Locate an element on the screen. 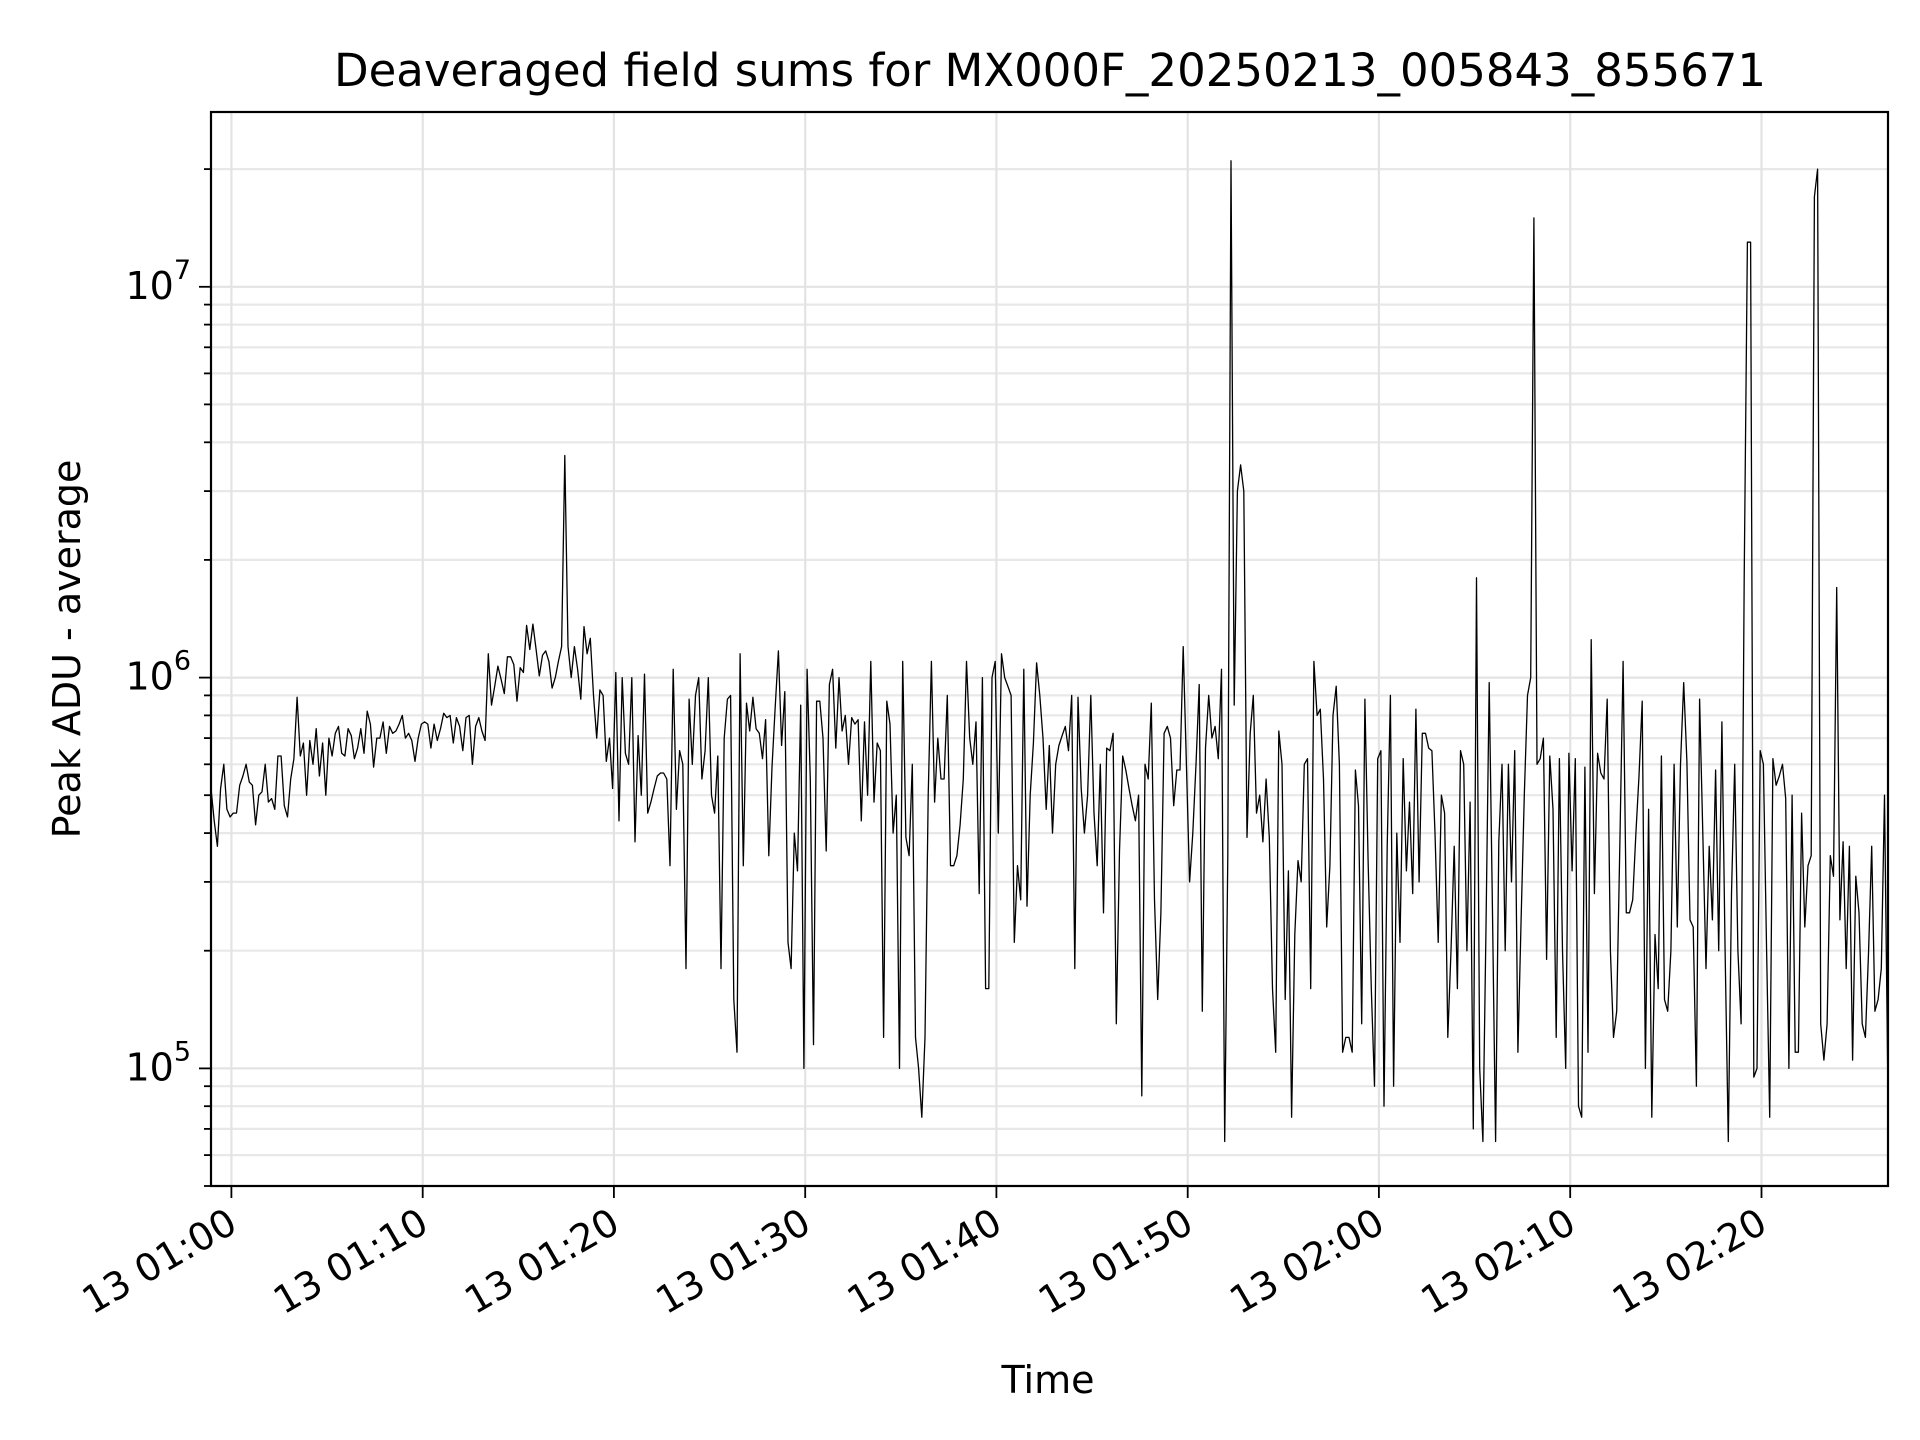 The width and height of the screenshot is (1920, 1440). y-axis-label: Peak ADU - average is located at coordinates (67, 649).